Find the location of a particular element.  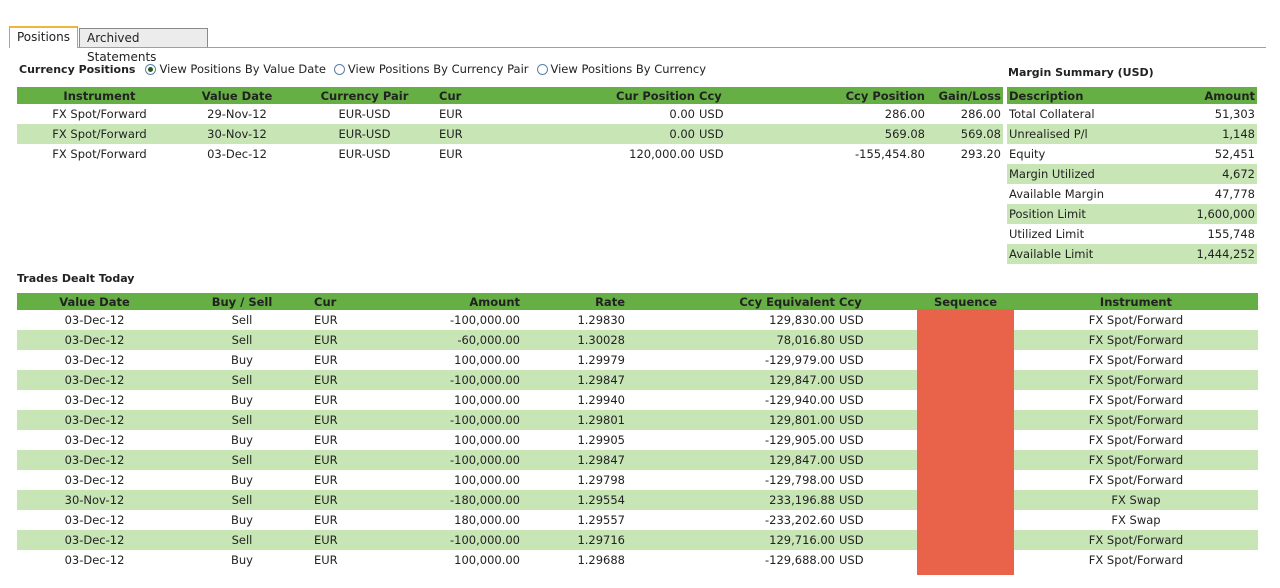

cell-cur-position: 0.00 is located at coordinates (599, 134).